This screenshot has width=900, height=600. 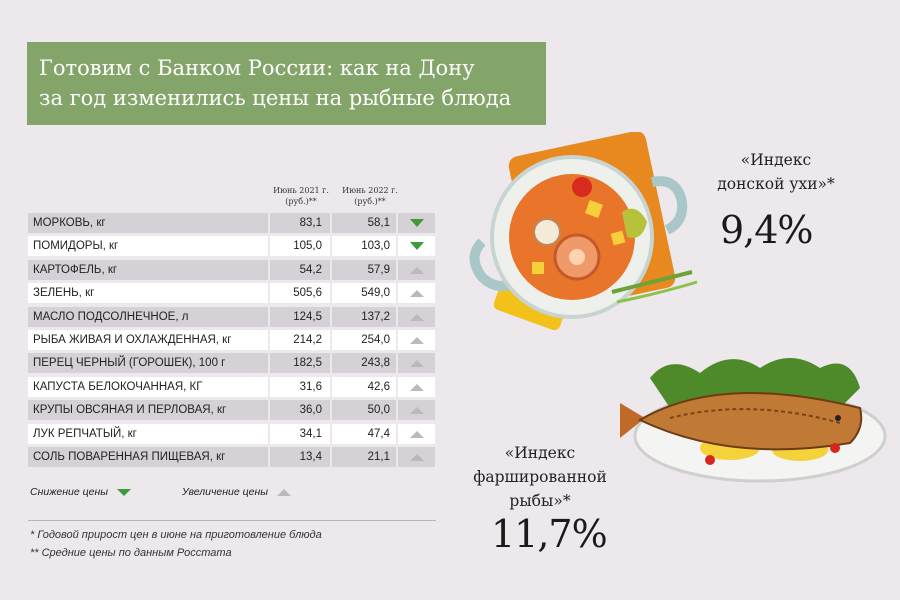 I want to click on table-row: ПОМИДОРЫ, кг 105,0 103,0, so click(x=231, y=246).